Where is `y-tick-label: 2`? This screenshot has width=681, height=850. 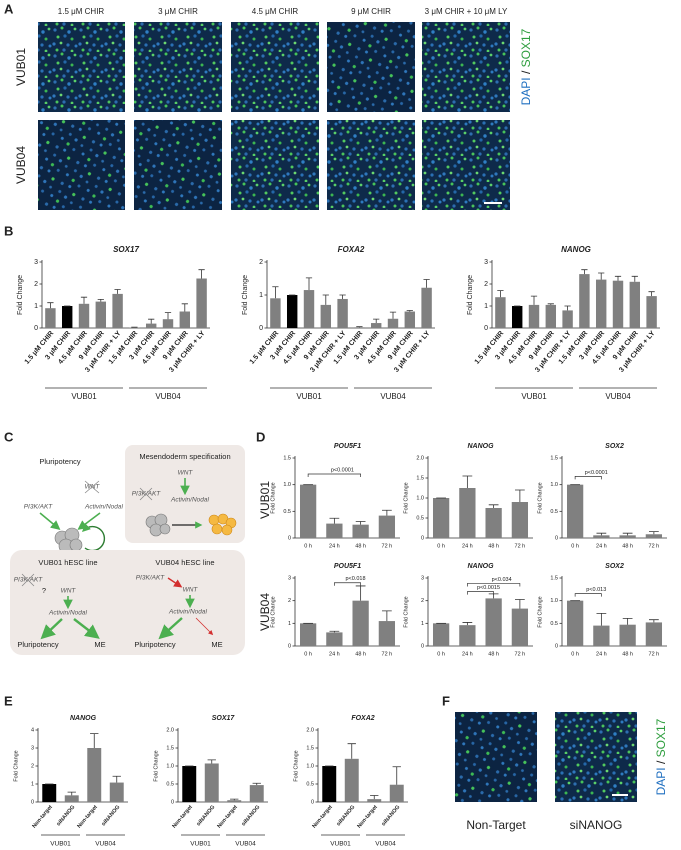
y-tick-label: 2 is located at coordinates (36, 284).